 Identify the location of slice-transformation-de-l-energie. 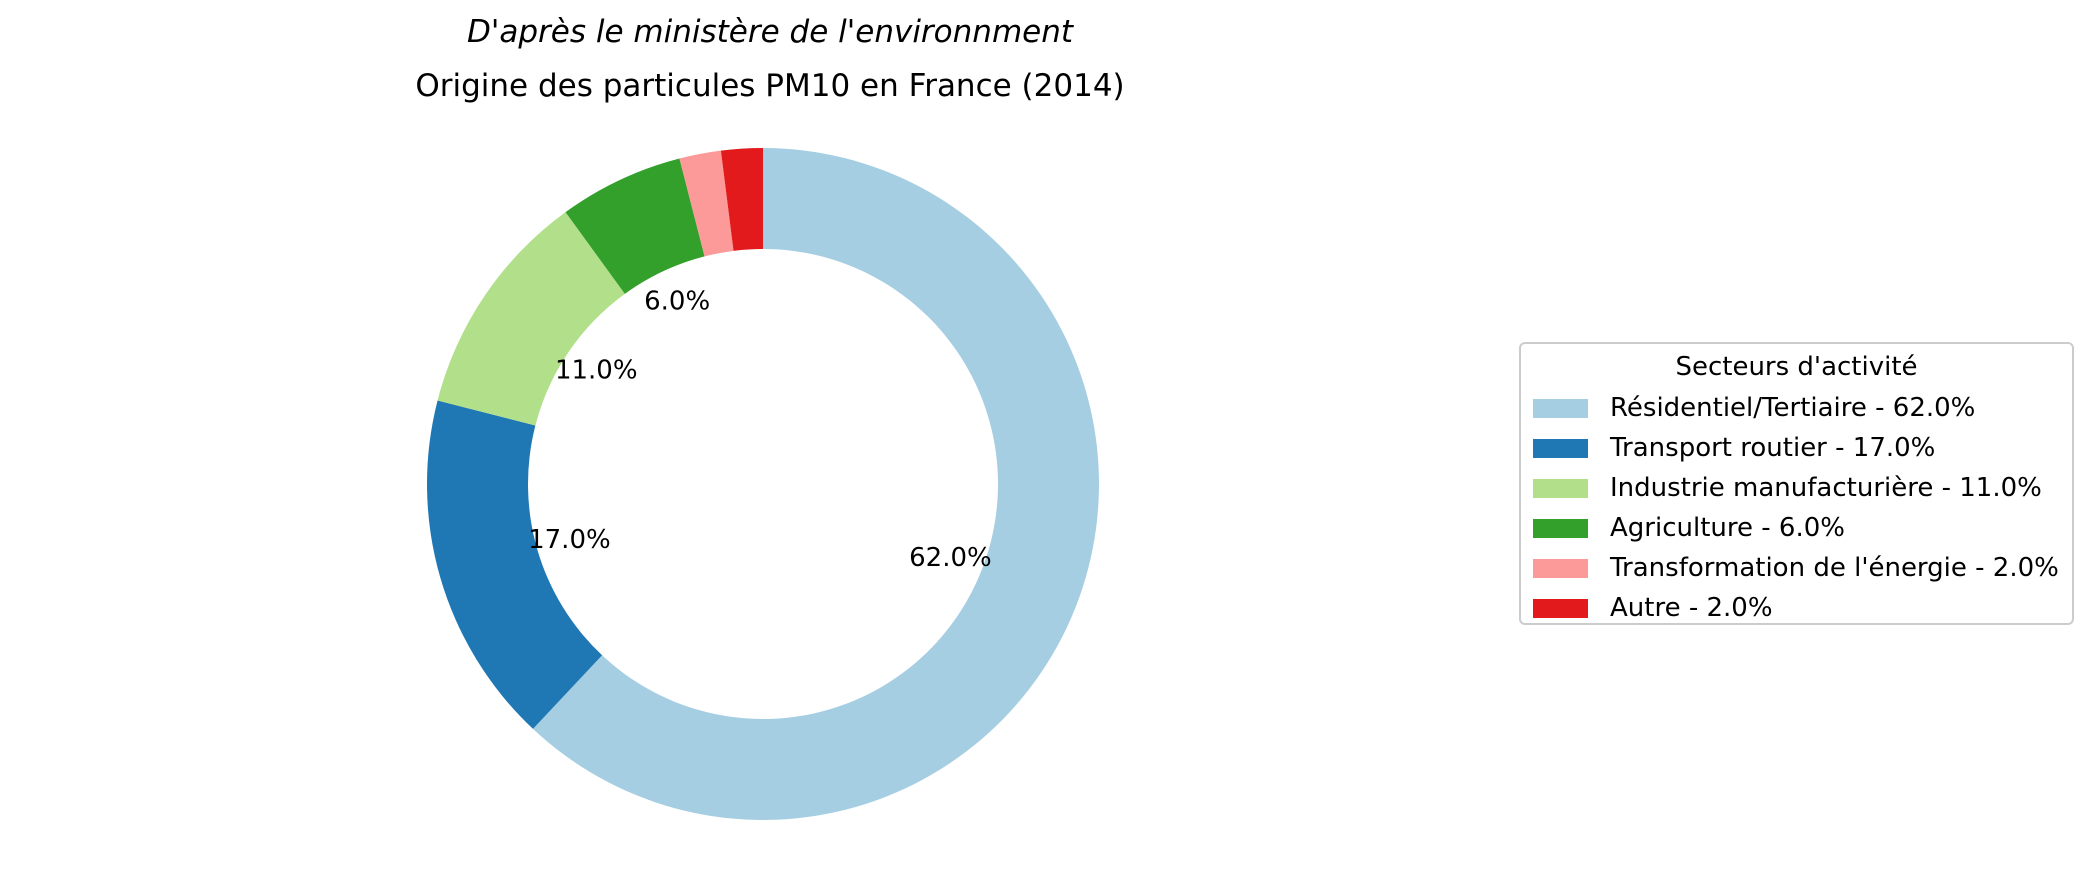
(706, 203).